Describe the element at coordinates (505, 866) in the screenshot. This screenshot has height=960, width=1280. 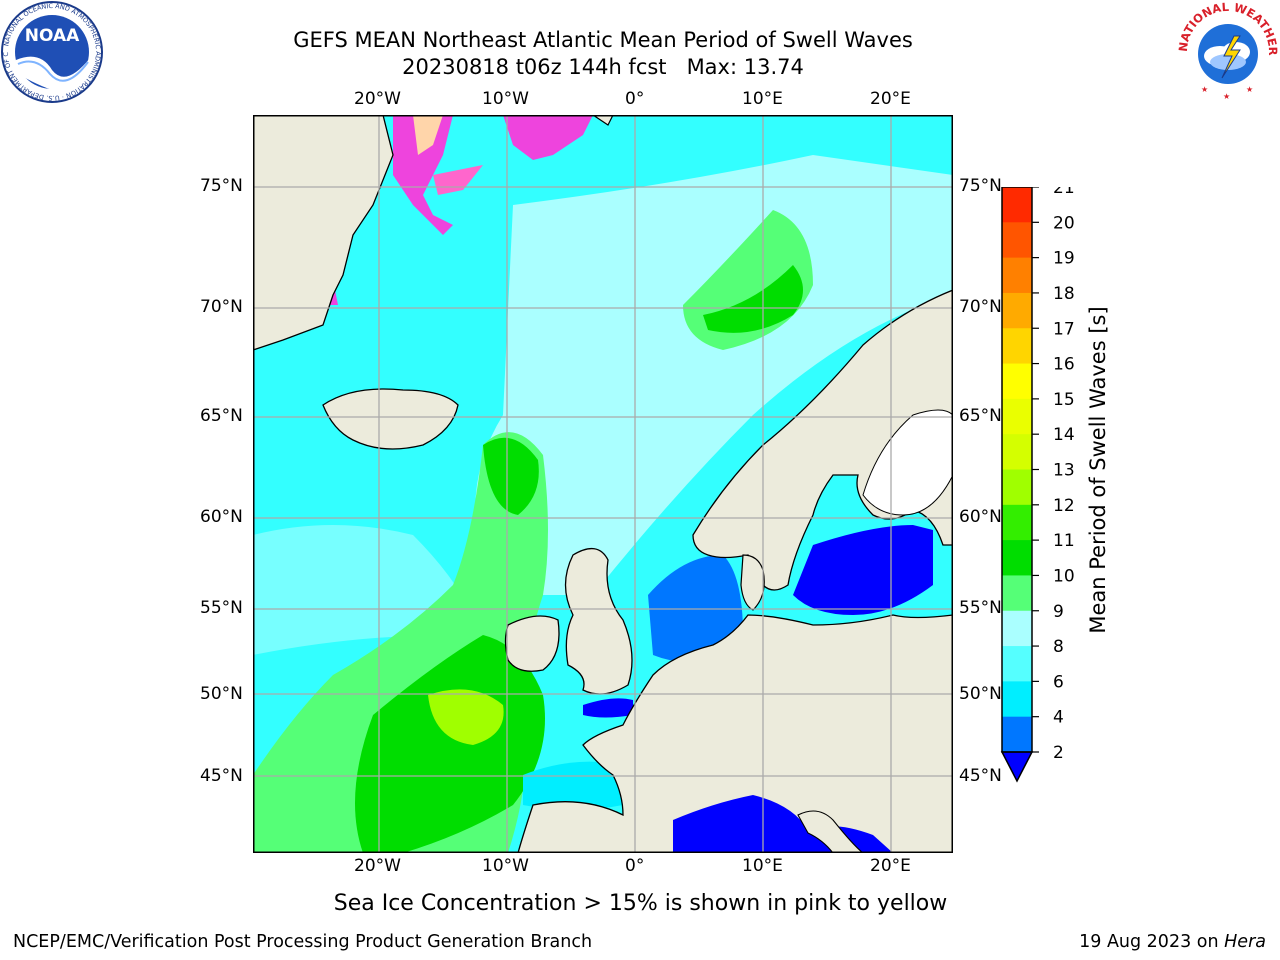
I see `lon-label-bottom-10w: 10°W` at that location.